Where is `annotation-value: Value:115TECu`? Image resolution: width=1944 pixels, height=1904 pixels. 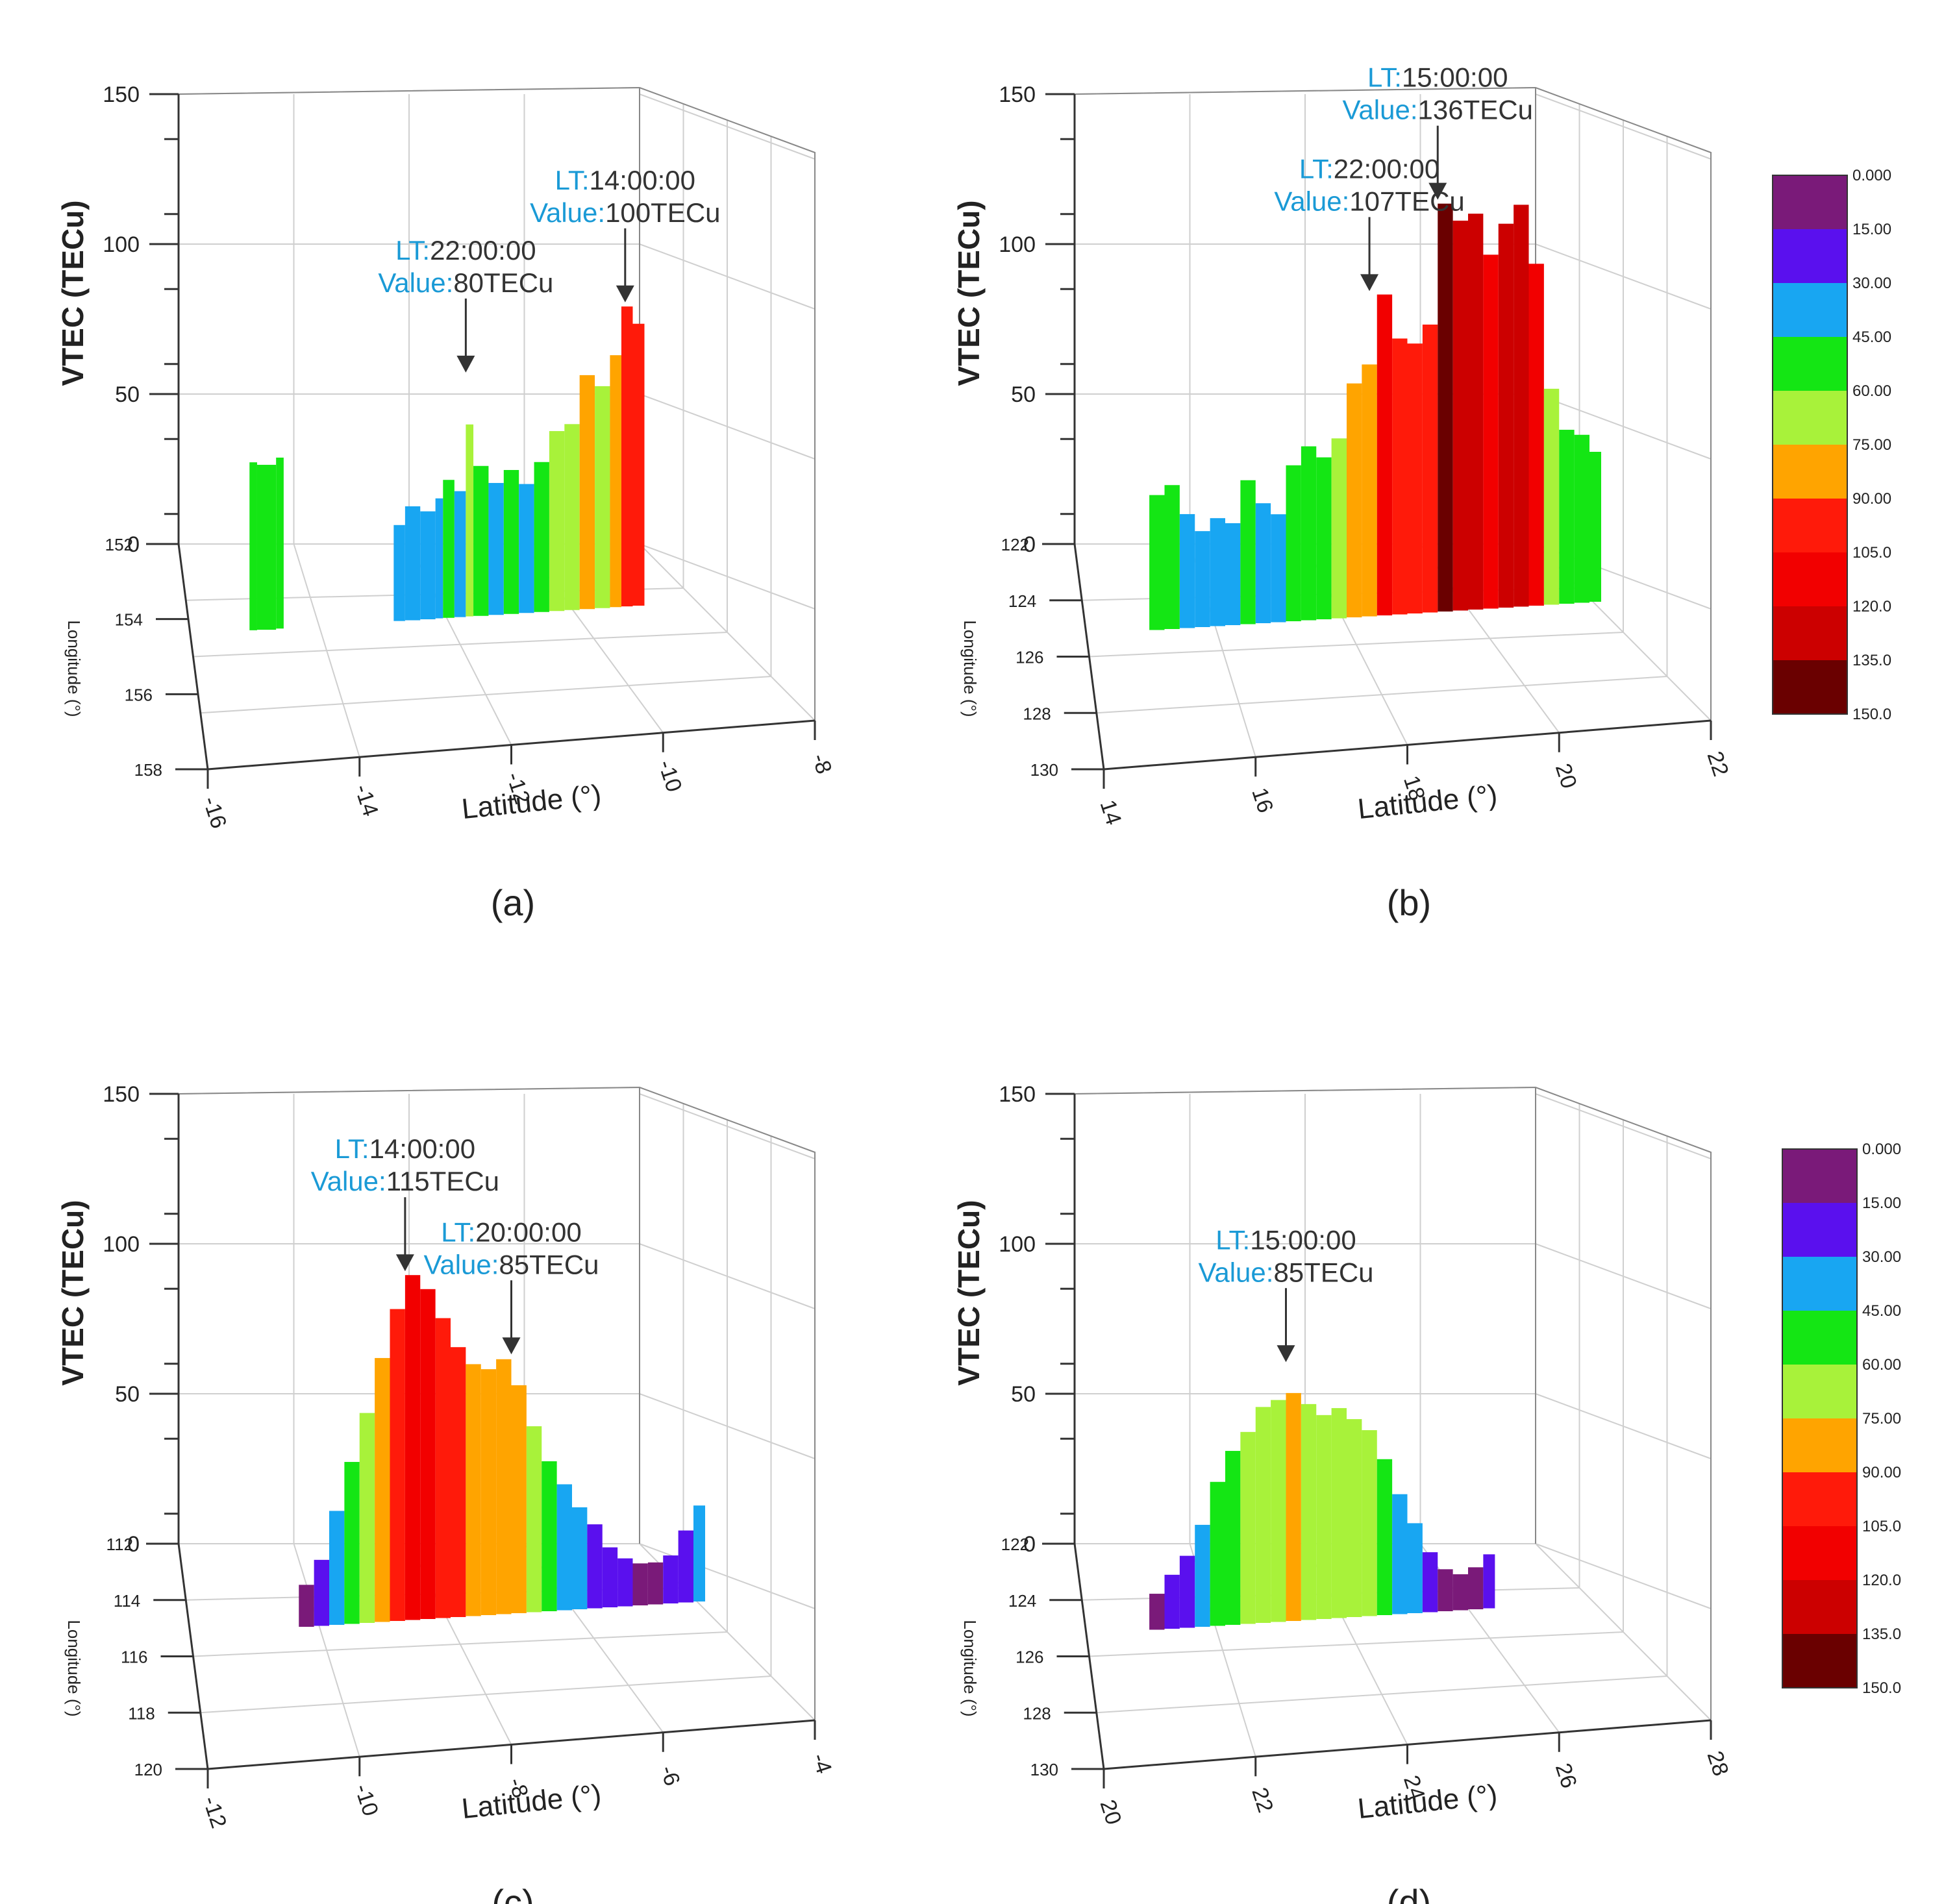 annotation-value: Value:115TECu is located at coordinates (405, 1181).